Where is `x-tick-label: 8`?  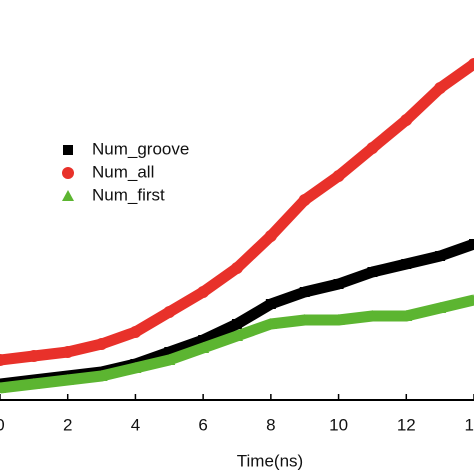 x-tick-label: 8 is located at coordinates (270, 424).